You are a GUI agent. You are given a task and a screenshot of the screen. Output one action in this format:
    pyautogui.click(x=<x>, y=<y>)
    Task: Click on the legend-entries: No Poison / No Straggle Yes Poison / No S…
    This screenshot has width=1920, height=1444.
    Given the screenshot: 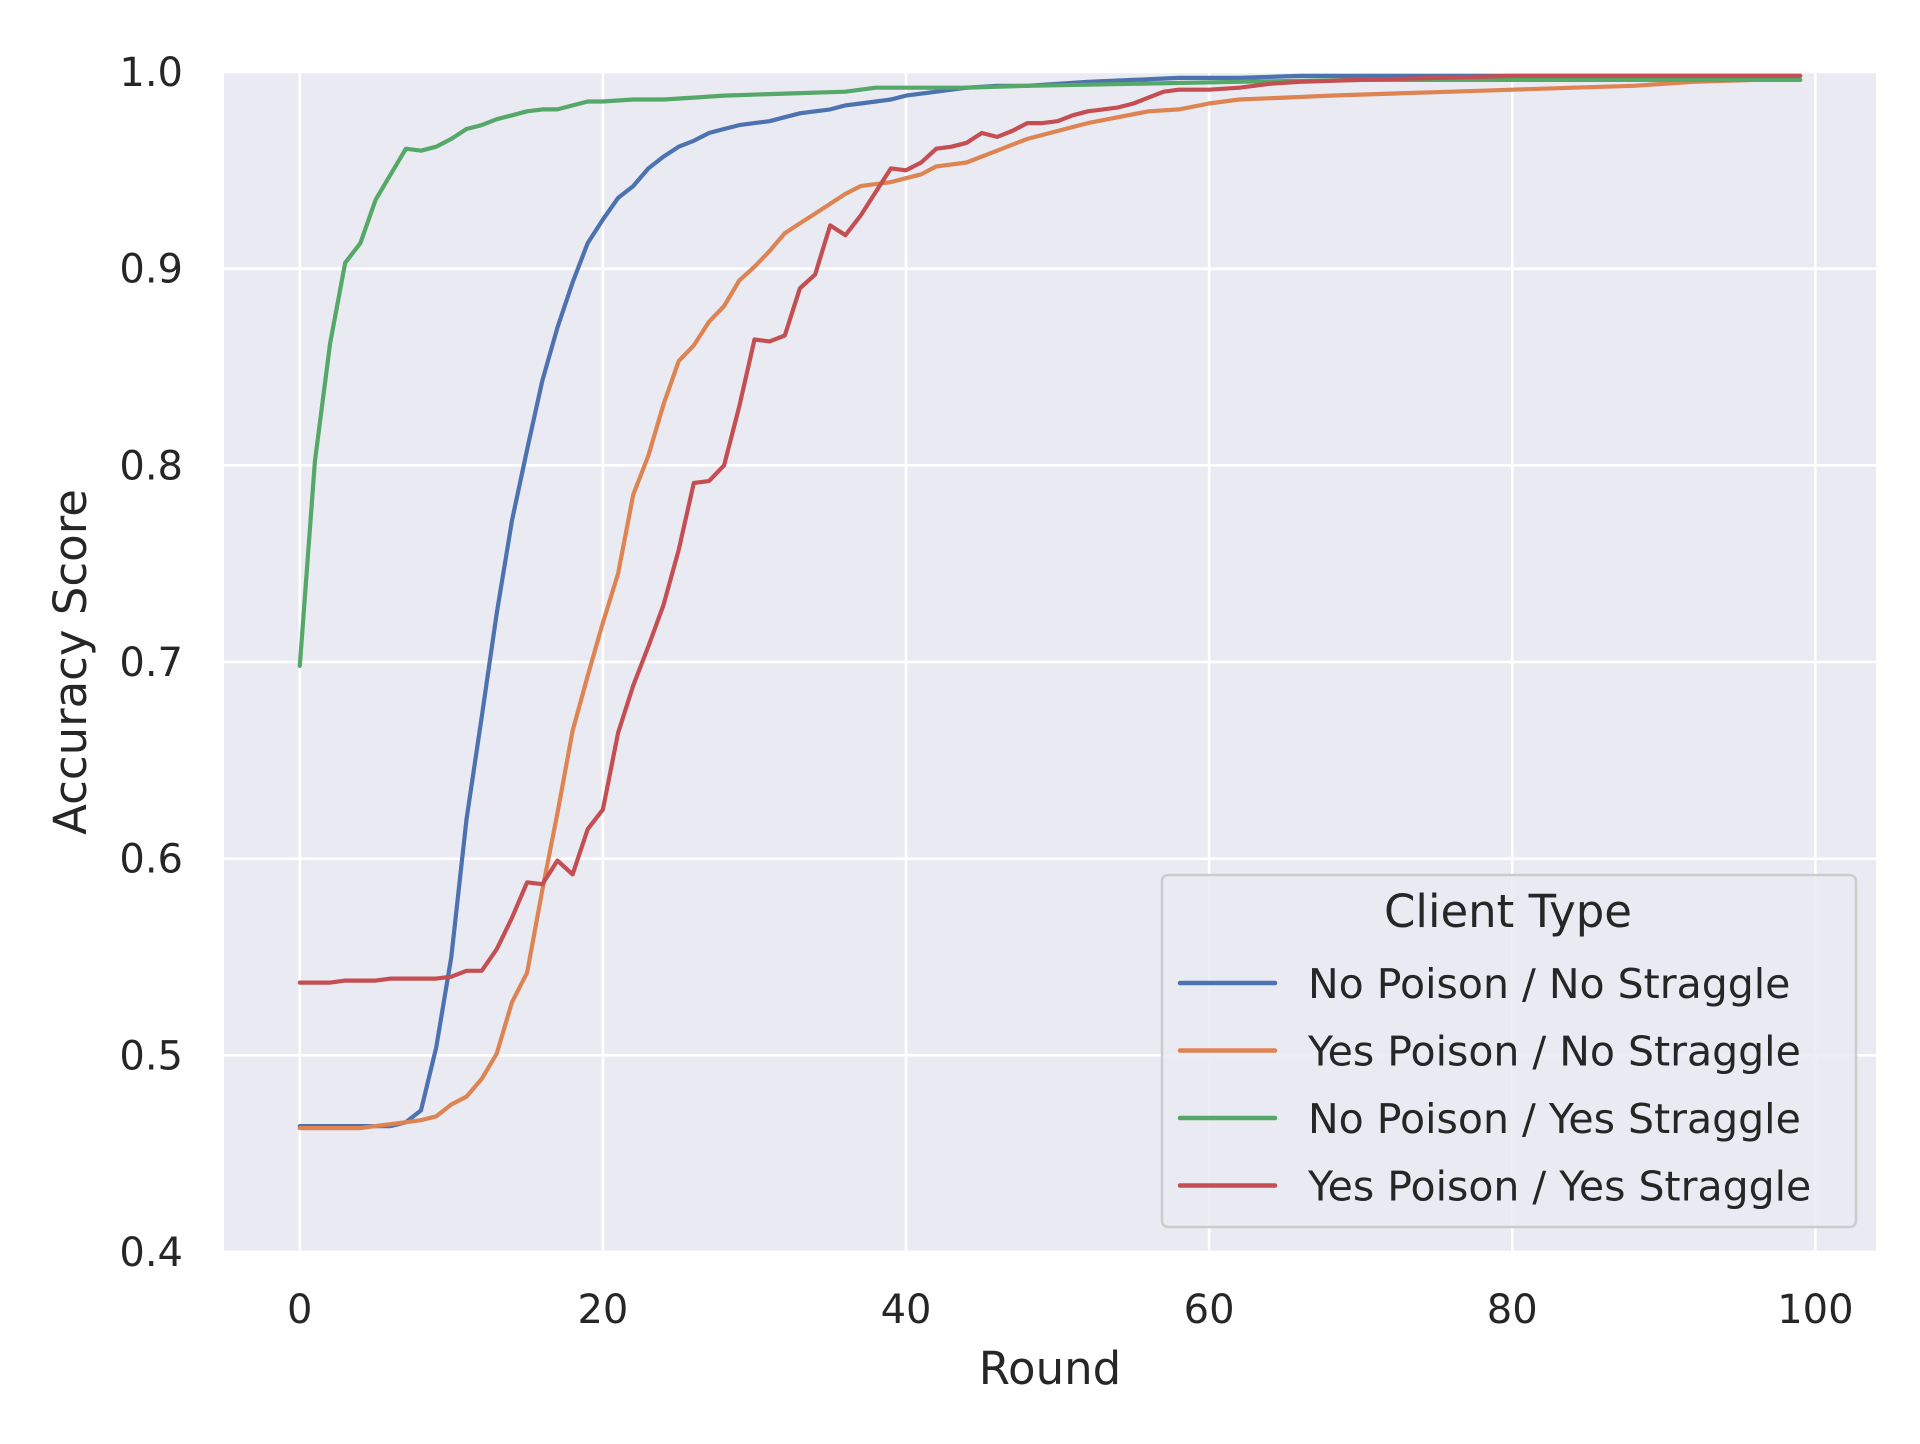 What is the action you would take?
    pyautogui.click(x=1494, y=1085)
    